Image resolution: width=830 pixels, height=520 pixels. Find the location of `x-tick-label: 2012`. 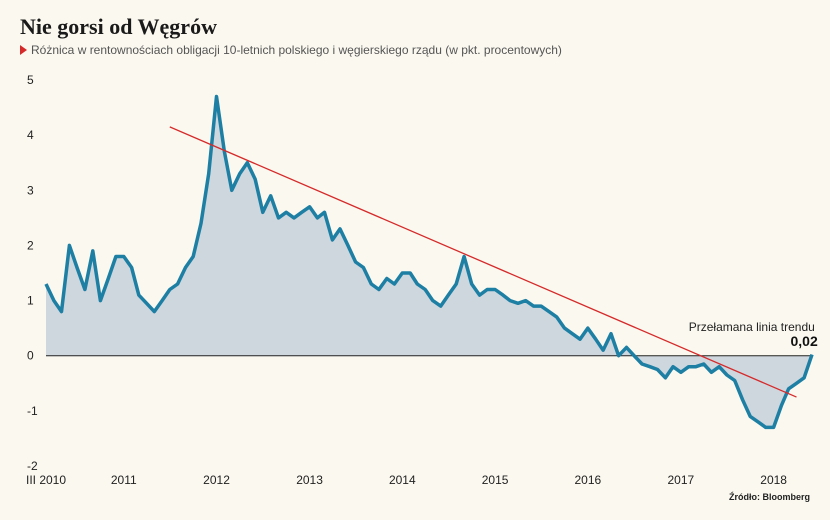

x-tick-label: 2012 is located at coordinates (216, 480).